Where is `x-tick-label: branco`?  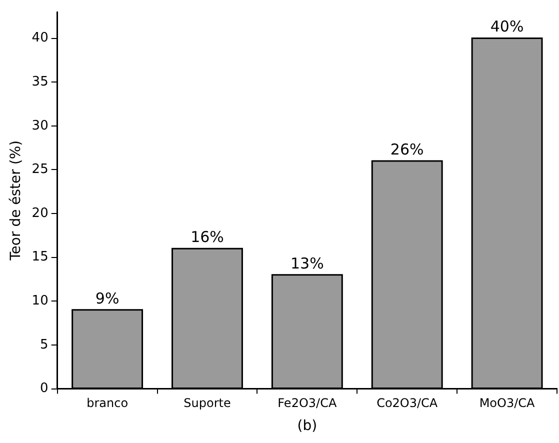 x-tick-label: branco is located at coordinates (107, 403).